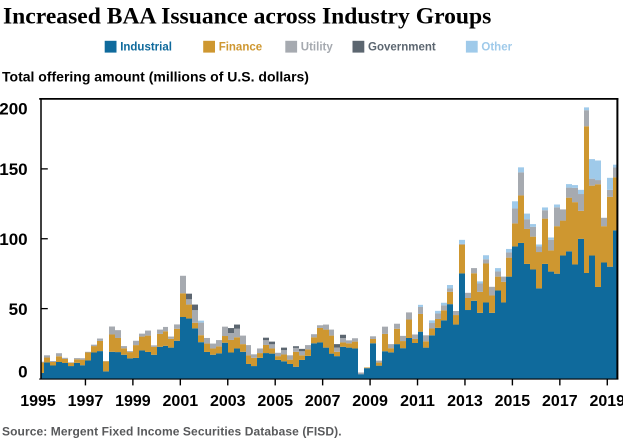  Describe the element at coordinates (402, 48) in the screenshot. I see `svg-text: Government` at that location.